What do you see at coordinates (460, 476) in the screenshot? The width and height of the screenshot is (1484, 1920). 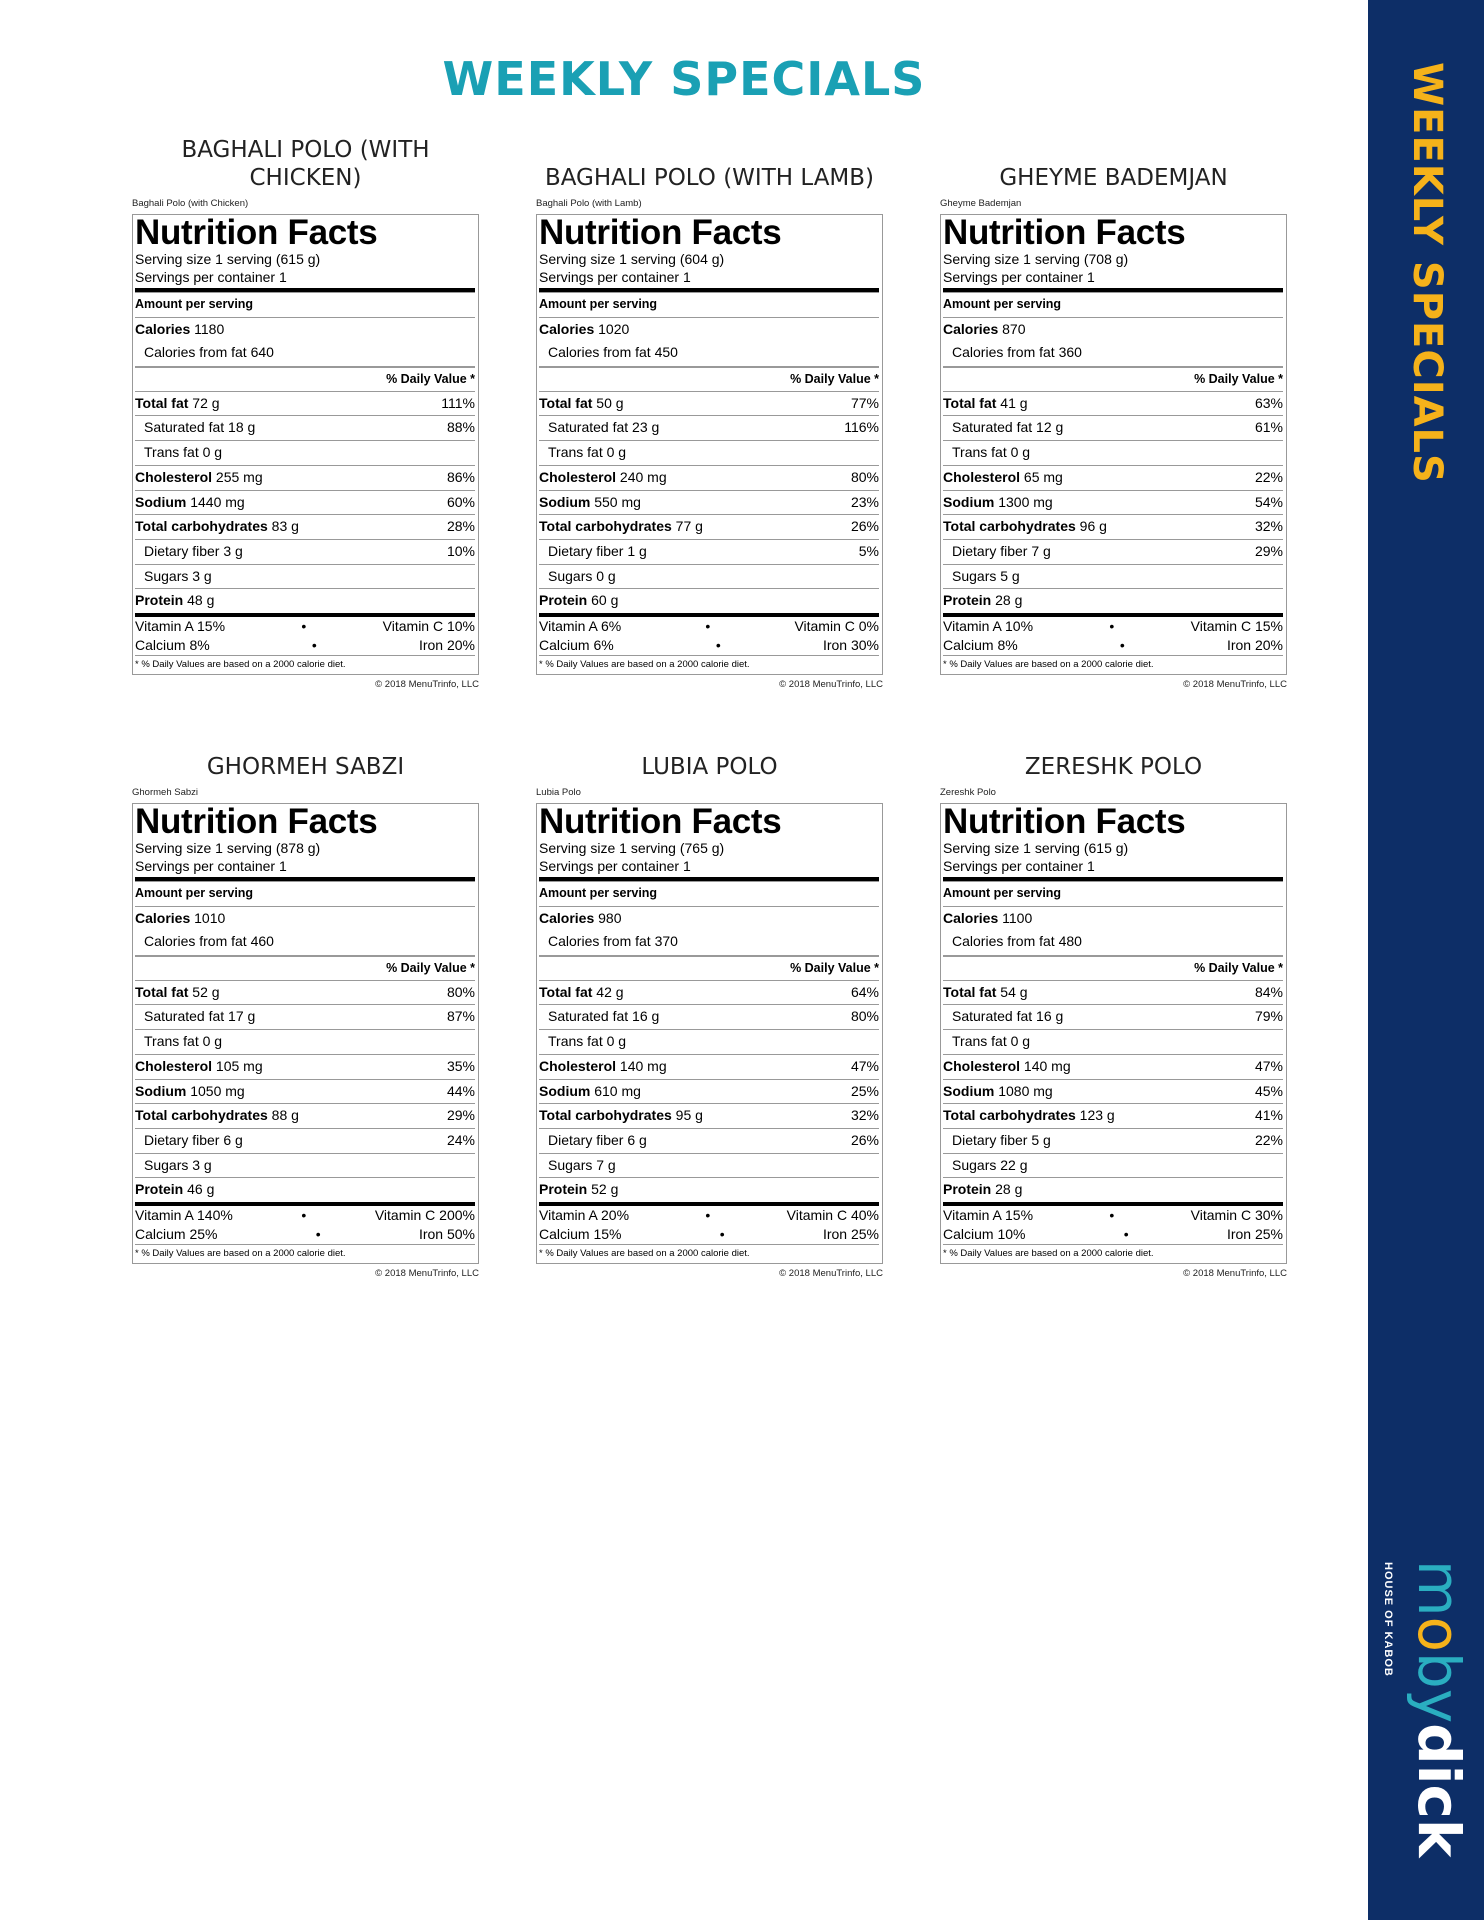 I see `cholesterol-dv: 86%` at bounding box center [460, 476].